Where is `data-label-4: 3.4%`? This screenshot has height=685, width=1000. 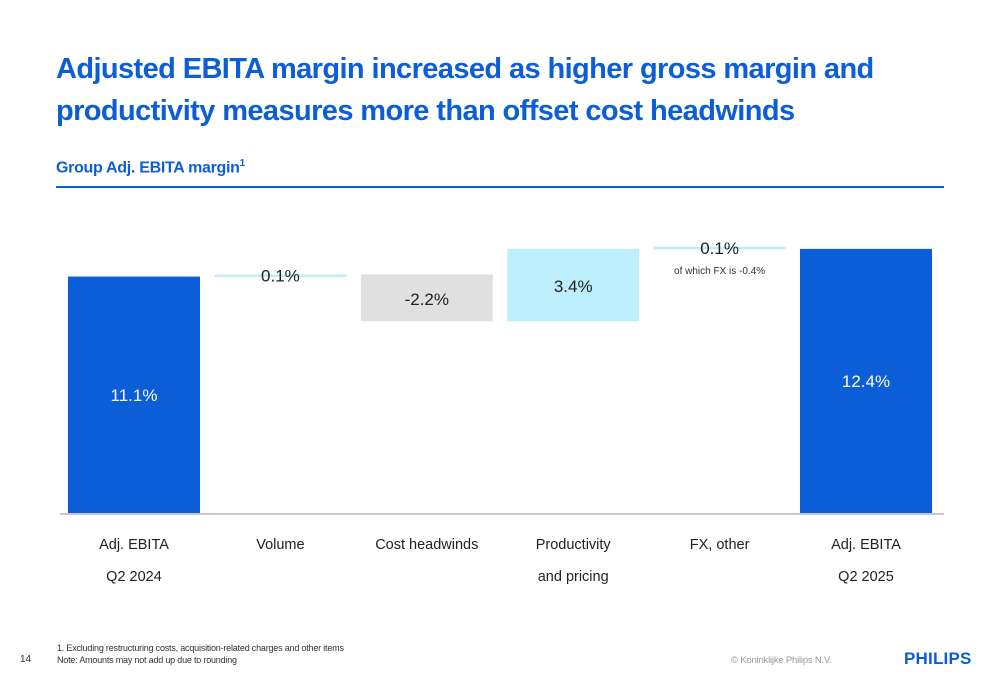 data-label-4: 3.4% is located at coordinates (573, 286).